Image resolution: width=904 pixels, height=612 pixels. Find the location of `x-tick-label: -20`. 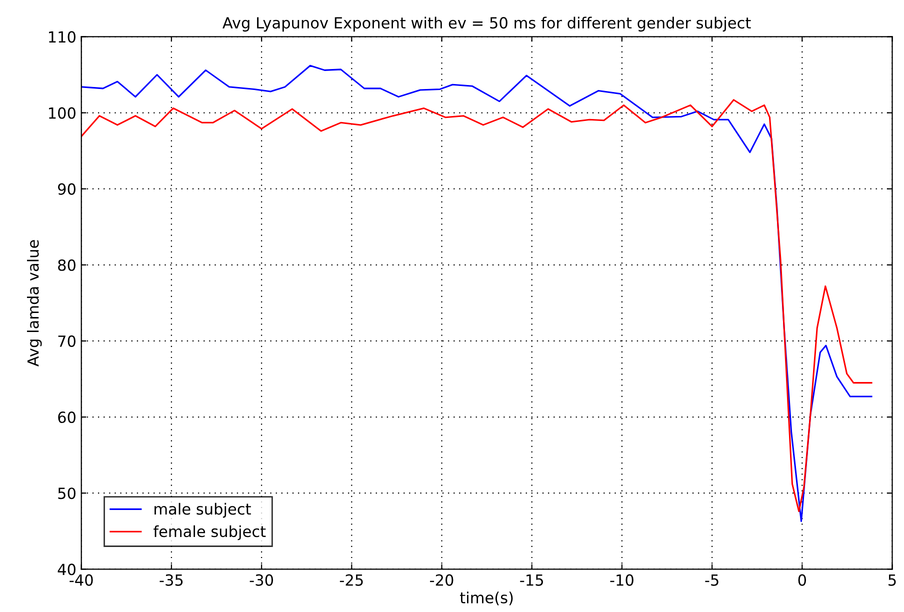

x-tick-label: -20 is located at coordinates (442, 580).